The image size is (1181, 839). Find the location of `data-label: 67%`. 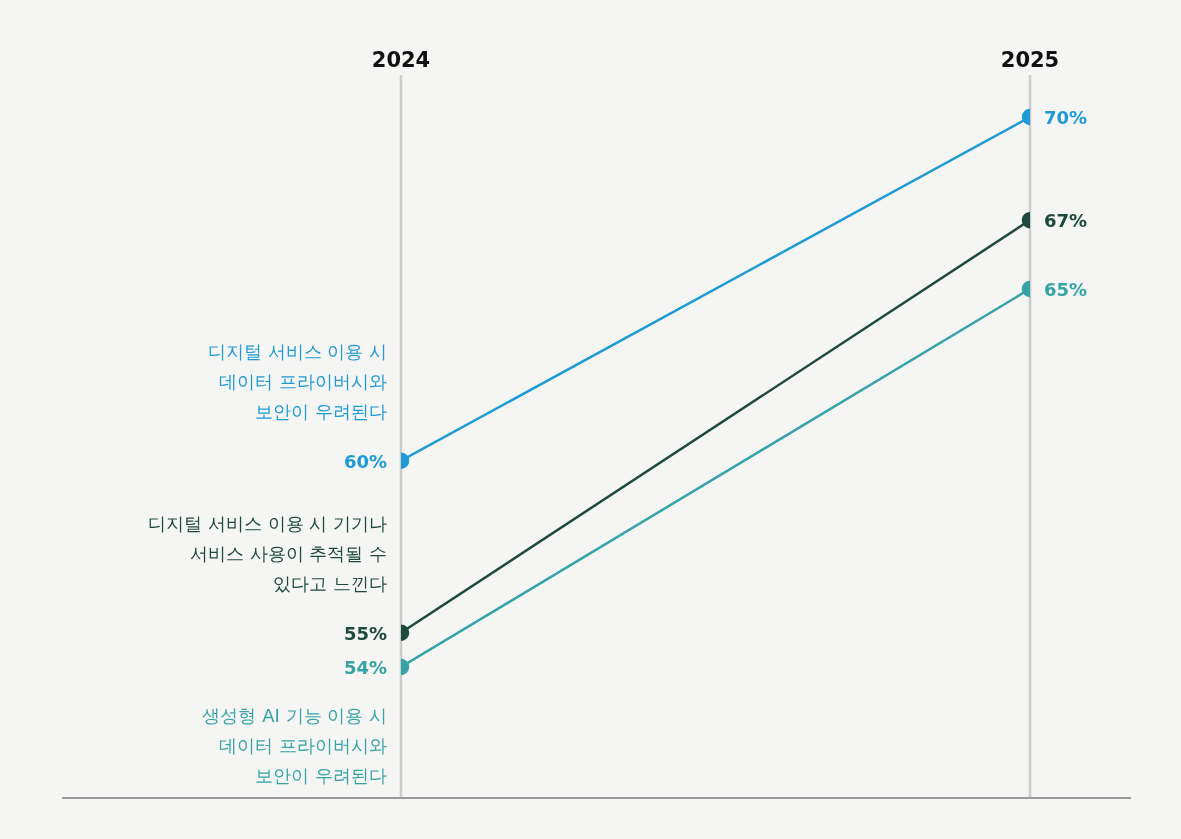

data-label: 67% is located at coordinates (1066, 221).